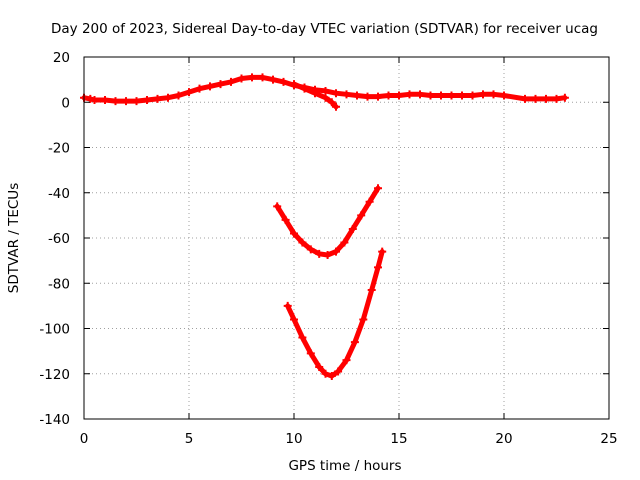 Image resolution: width=640 pixels, height=480 pixels. Describe the element at coordinates (59, 149) in the screenshot. I see `y-tick-label: -20` at that location.